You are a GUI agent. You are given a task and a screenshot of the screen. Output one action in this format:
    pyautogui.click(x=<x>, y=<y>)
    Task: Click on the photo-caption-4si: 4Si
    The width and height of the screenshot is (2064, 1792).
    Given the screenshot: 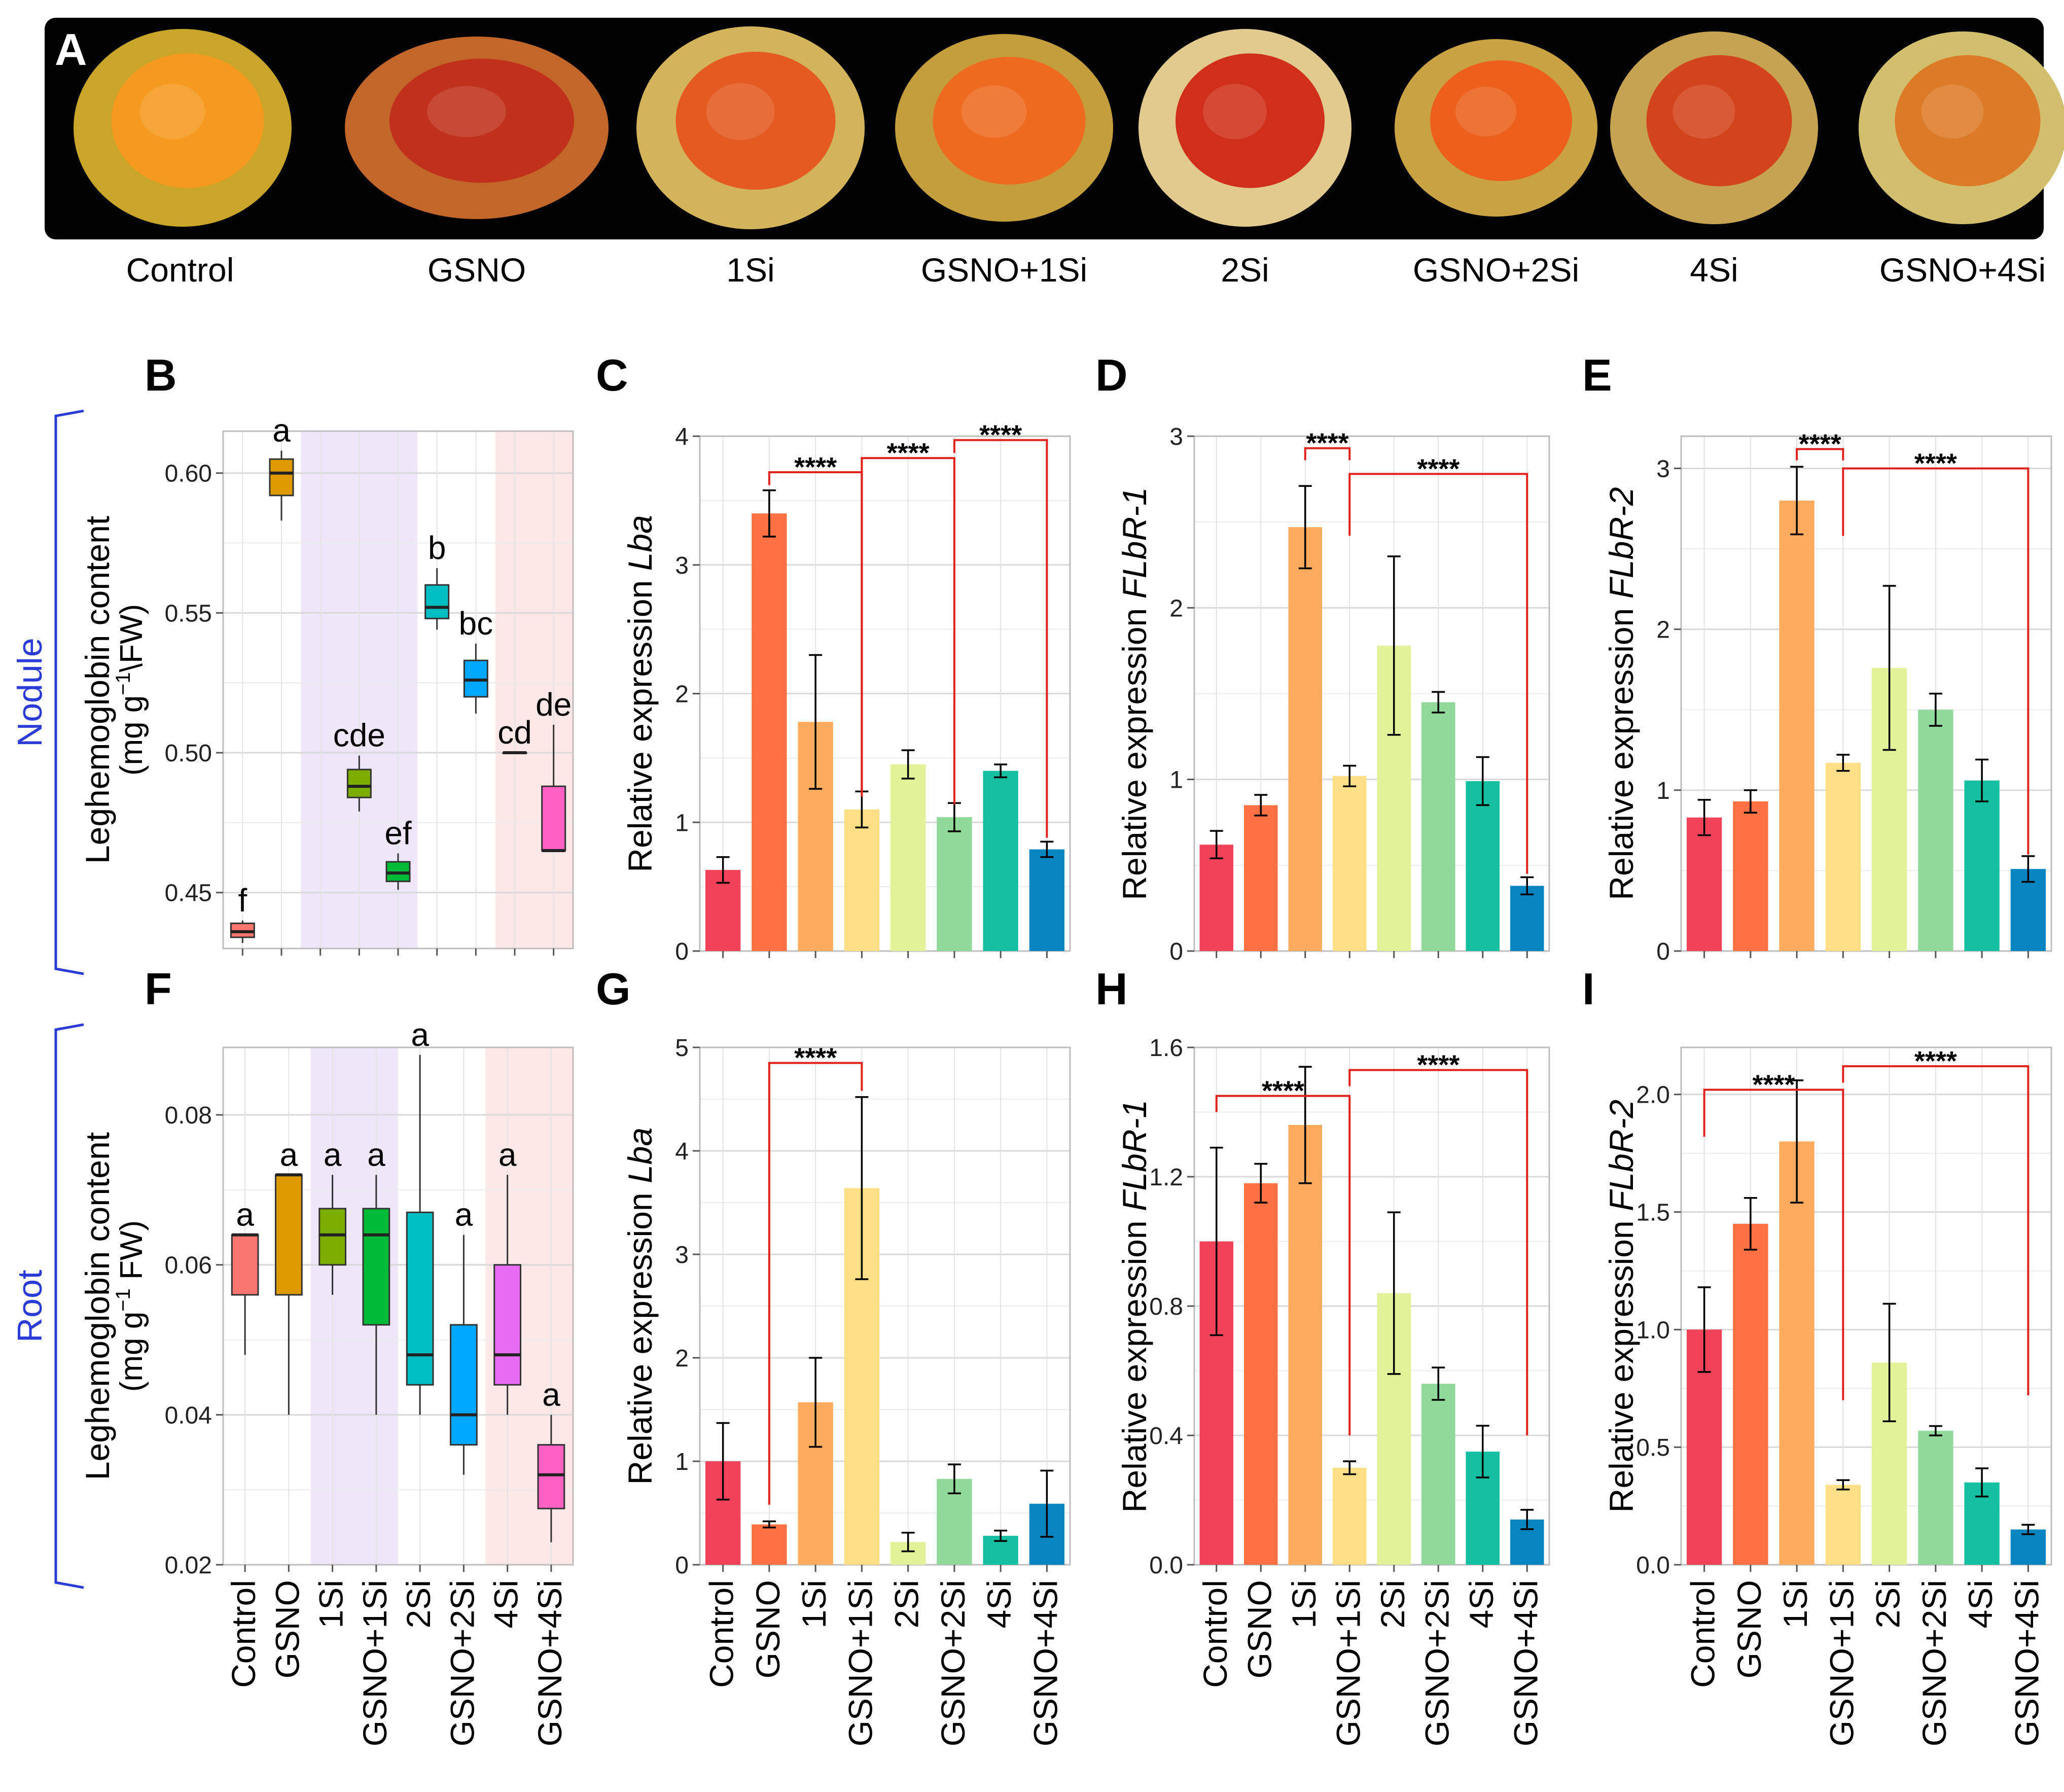 What is the action you would take?
    pyautogui.click(x=1714, y=270)
    